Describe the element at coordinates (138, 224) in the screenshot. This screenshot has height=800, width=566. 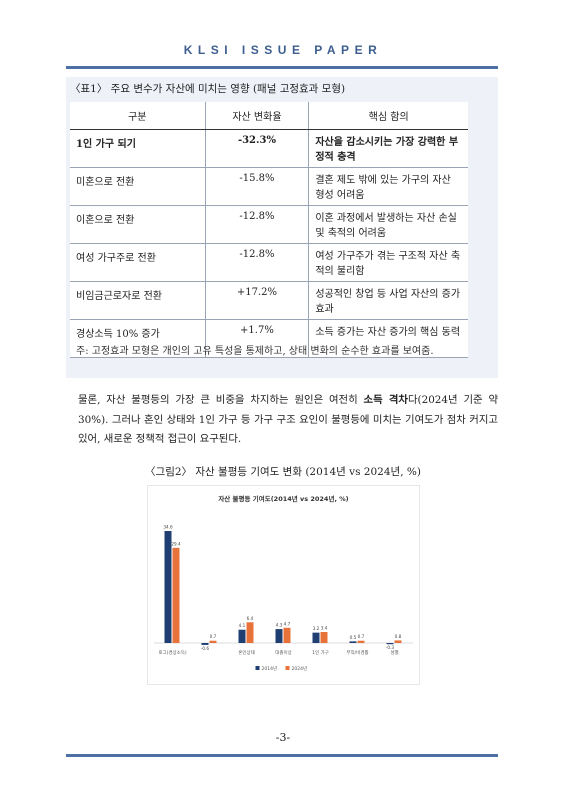
I see `row-category: 이혼으로 전환` at that location.